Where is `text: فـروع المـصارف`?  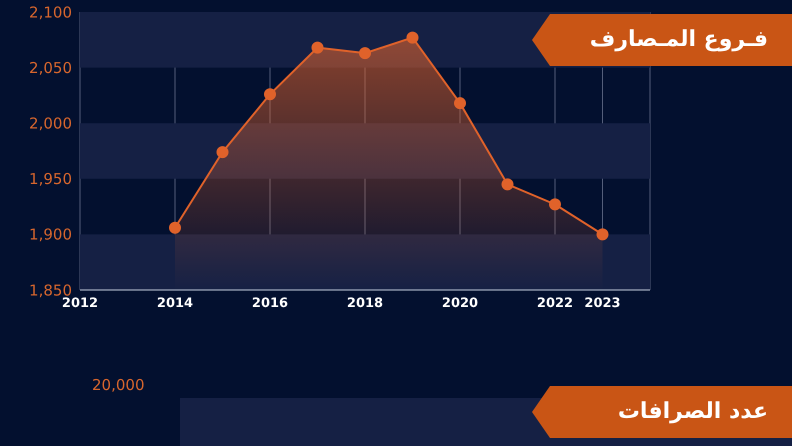
text: فـروع المـصارف is located at coordinates (679, 40).